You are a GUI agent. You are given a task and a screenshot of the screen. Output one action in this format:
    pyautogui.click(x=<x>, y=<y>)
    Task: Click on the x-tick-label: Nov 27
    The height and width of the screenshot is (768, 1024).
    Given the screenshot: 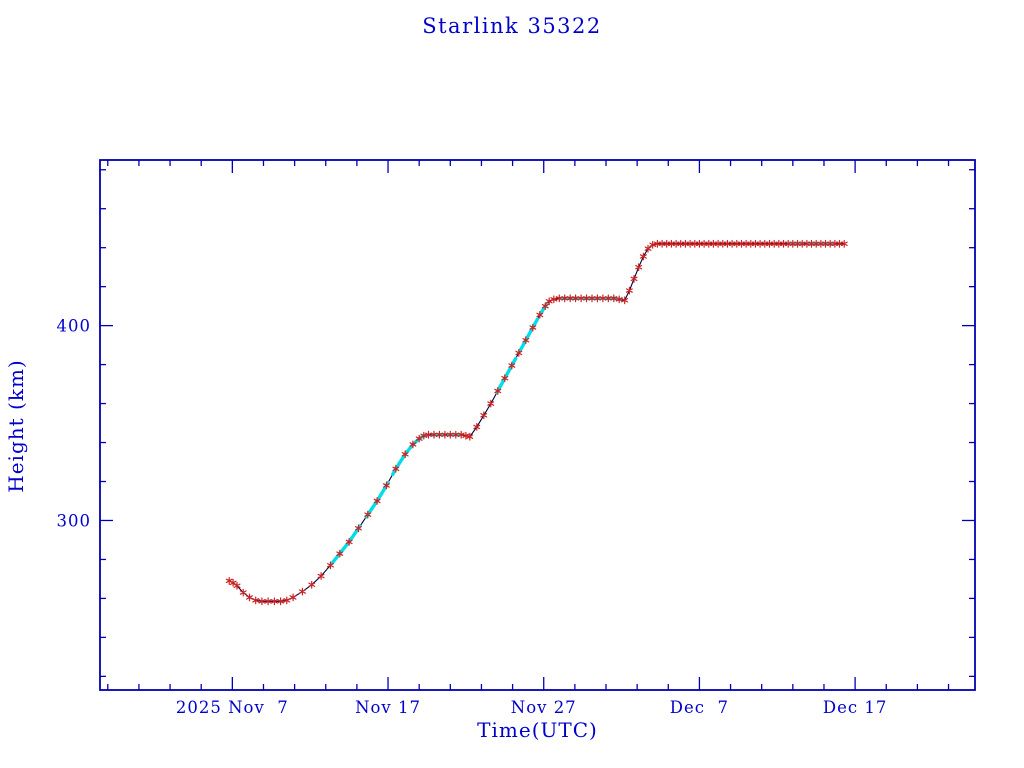 What is the action you would take?
    pyautogui.click(x=544, y=707)
    